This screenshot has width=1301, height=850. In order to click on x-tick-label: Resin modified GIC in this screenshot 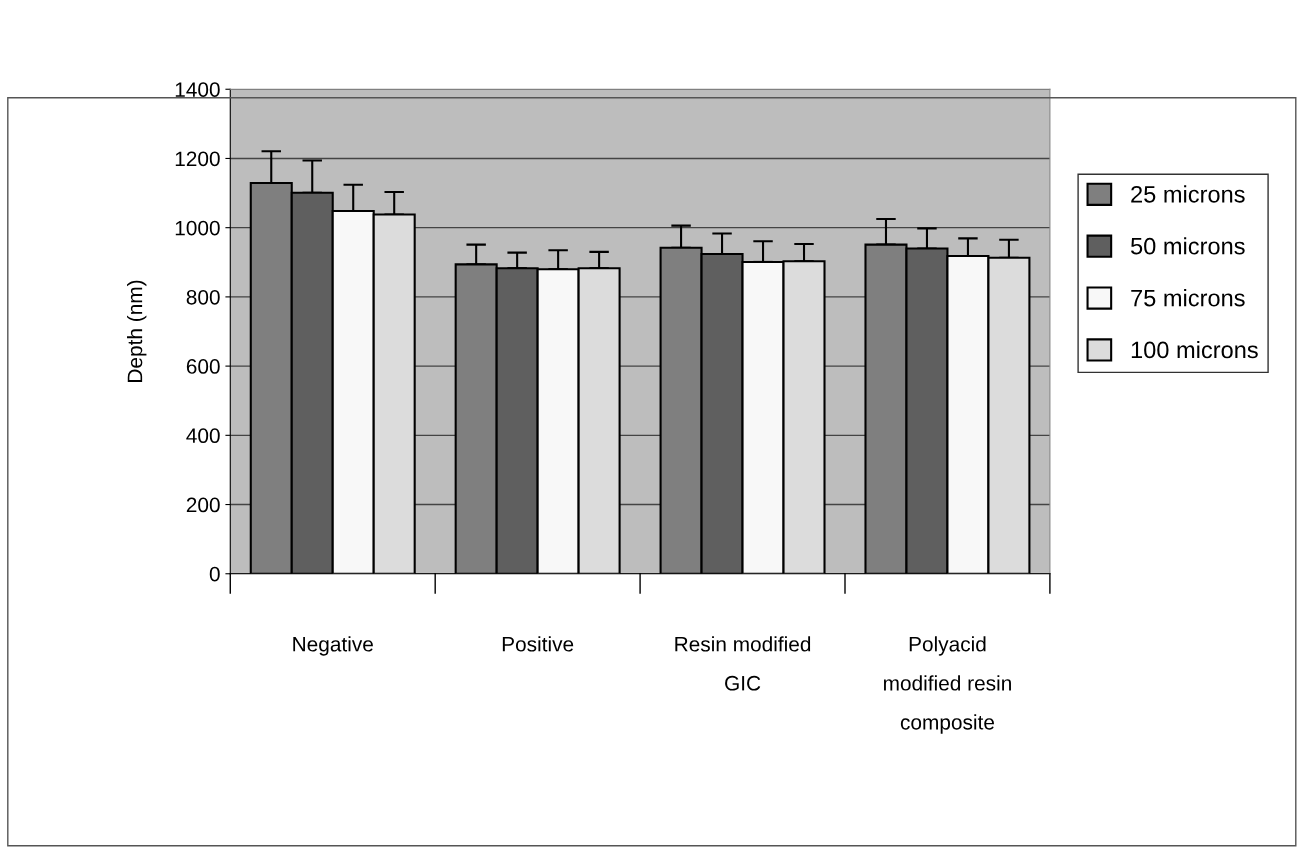, I will do `click(743, 663)`.